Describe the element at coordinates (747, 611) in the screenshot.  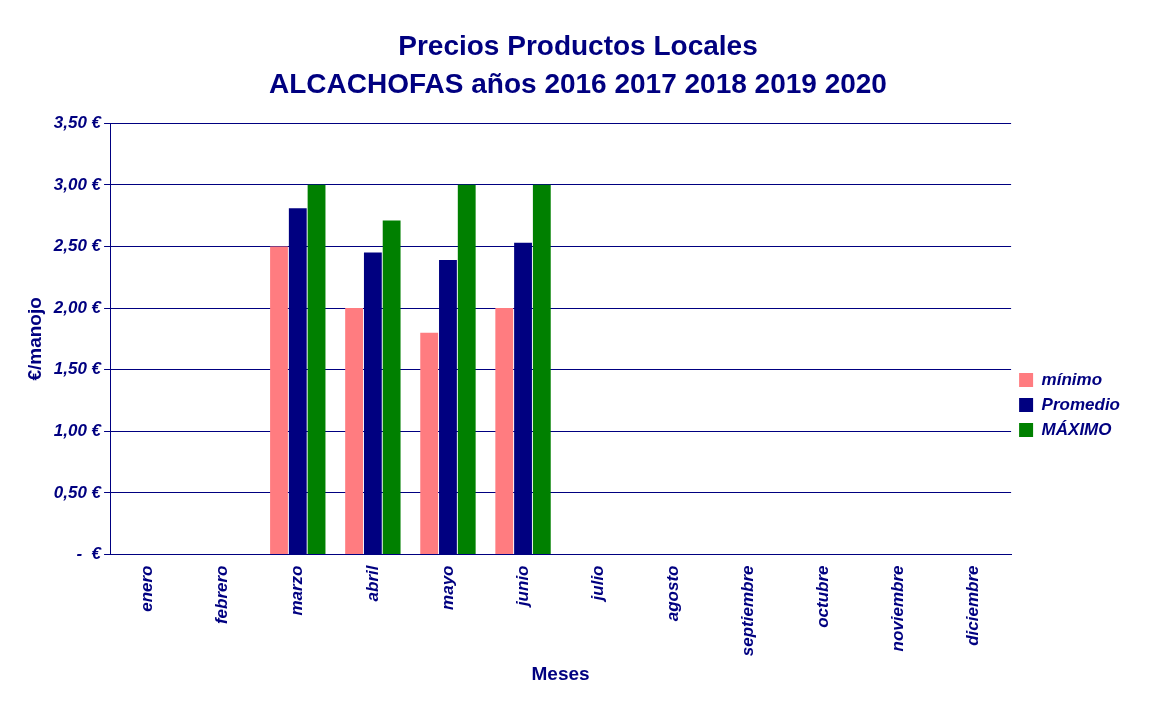
I see `x-tick-label: septiembre` at that location.